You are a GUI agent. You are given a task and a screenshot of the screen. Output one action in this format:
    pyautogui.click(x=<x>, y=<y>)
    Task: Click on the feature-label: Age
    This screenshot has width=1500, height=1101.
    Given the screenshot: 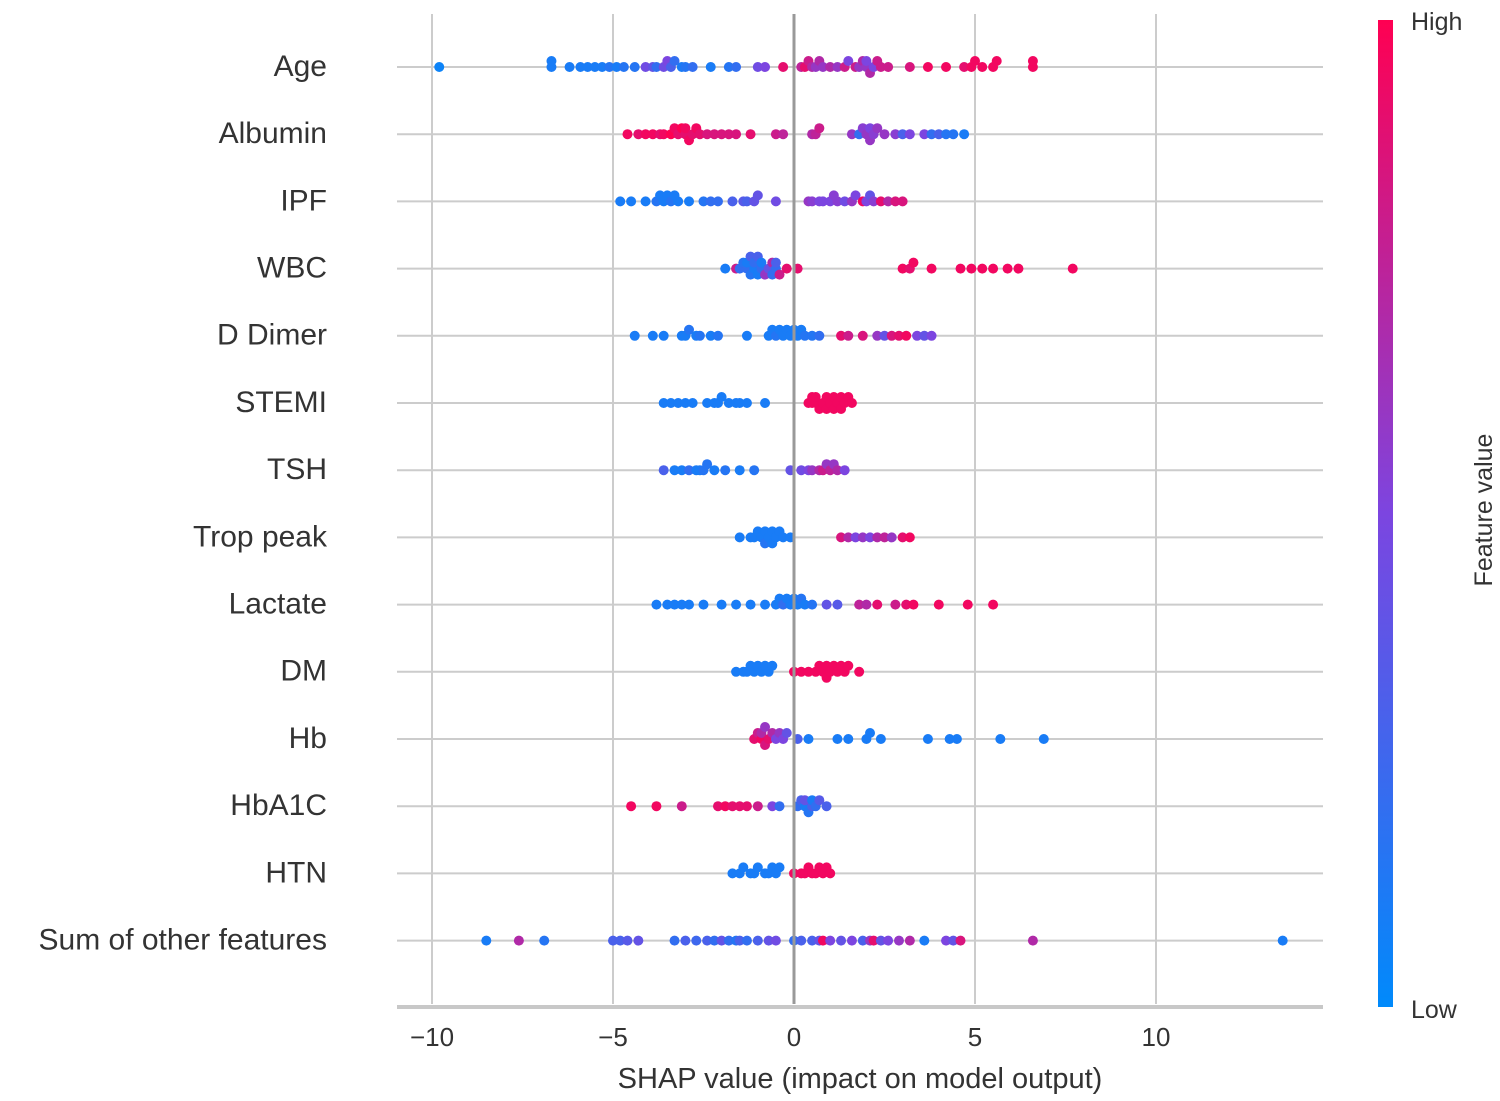 What is the action you would take?
    pyautogui.click(x=300, y=66)
    